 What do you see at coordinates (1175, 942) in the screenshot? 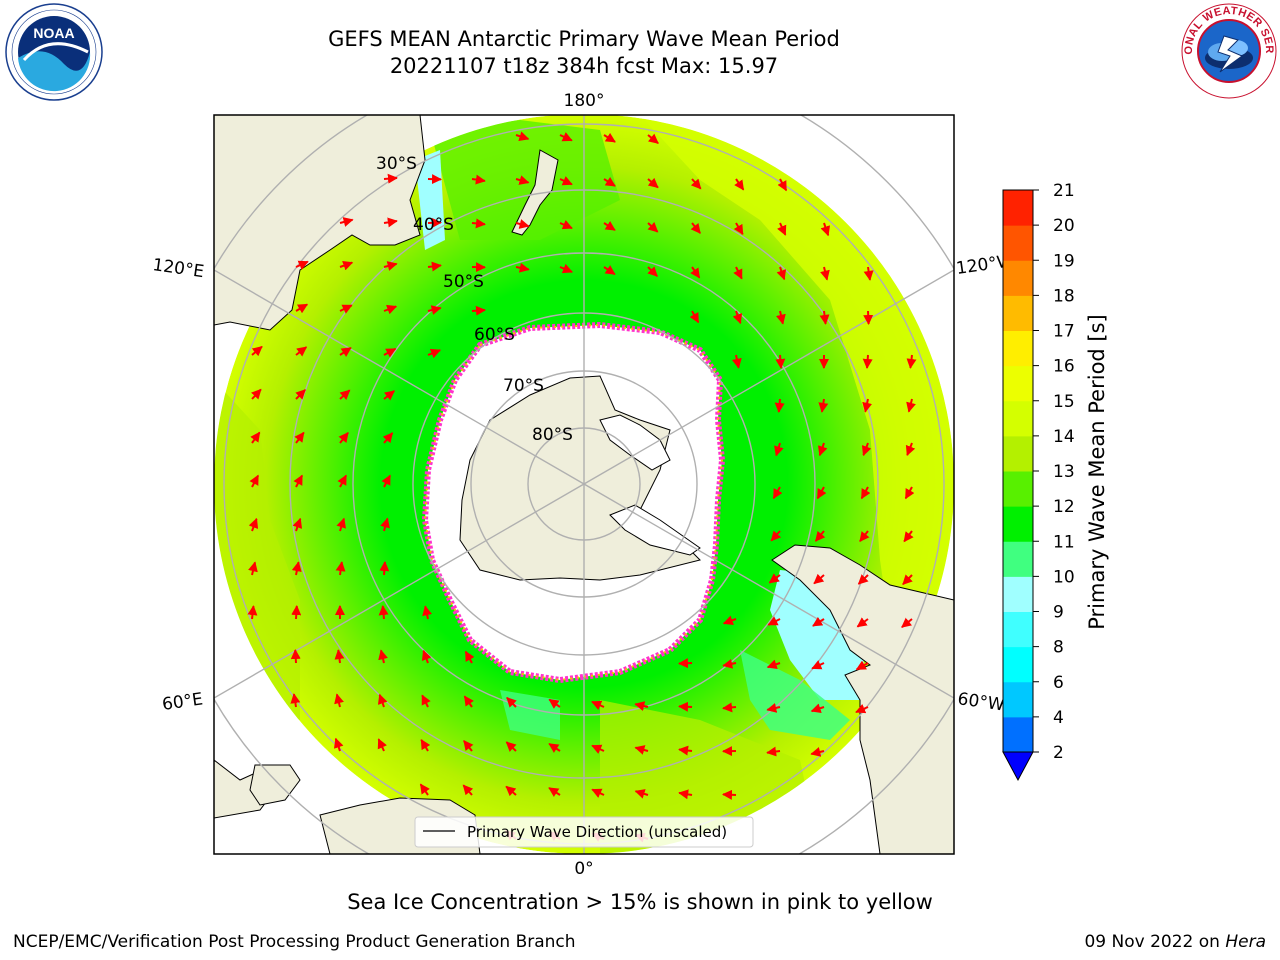
I see `footer-date: 09 Nov 2022 on Hera` at bounding box center [1175, 942].